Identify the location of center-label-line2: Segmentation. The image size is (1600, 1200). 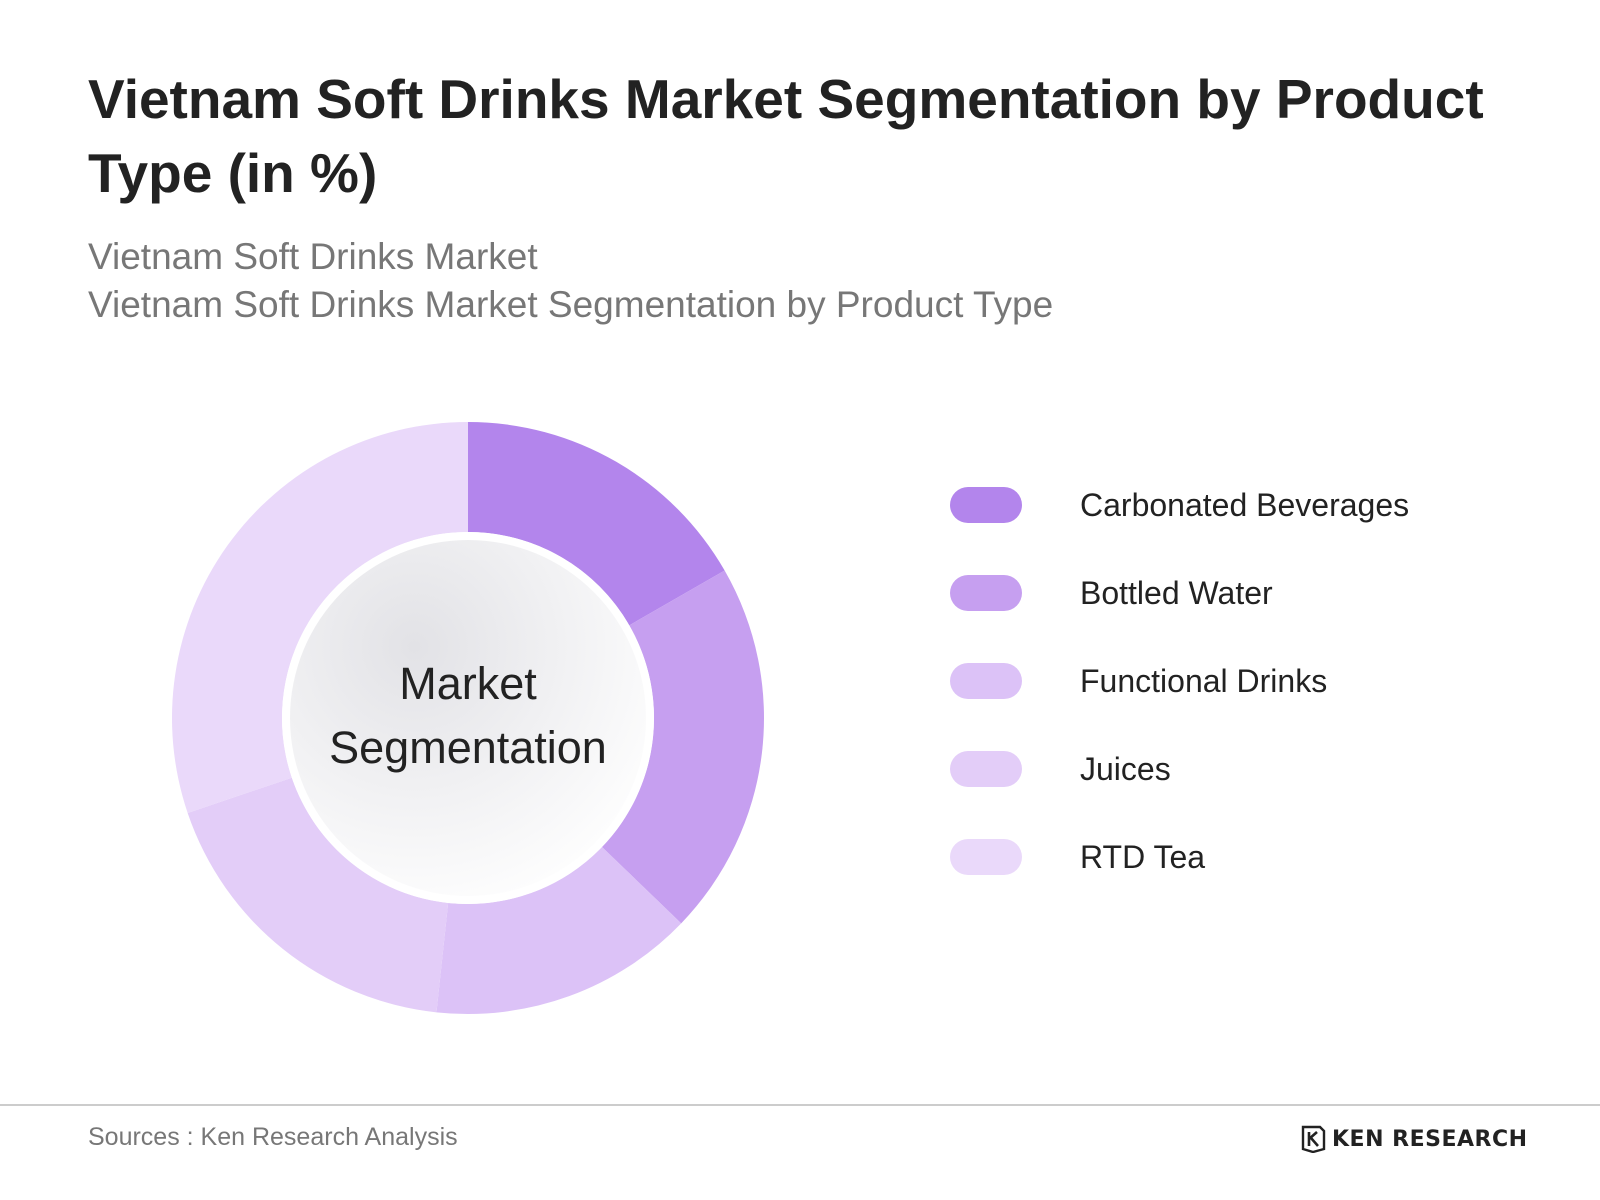
(468, 747).